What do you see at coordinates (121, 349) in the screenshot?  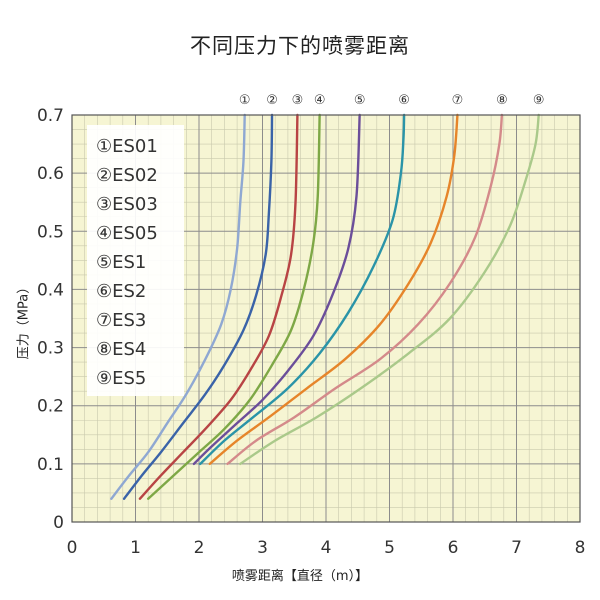 I see `legend-entry-8: ⑧ES4` at bounding box center [121, 349].